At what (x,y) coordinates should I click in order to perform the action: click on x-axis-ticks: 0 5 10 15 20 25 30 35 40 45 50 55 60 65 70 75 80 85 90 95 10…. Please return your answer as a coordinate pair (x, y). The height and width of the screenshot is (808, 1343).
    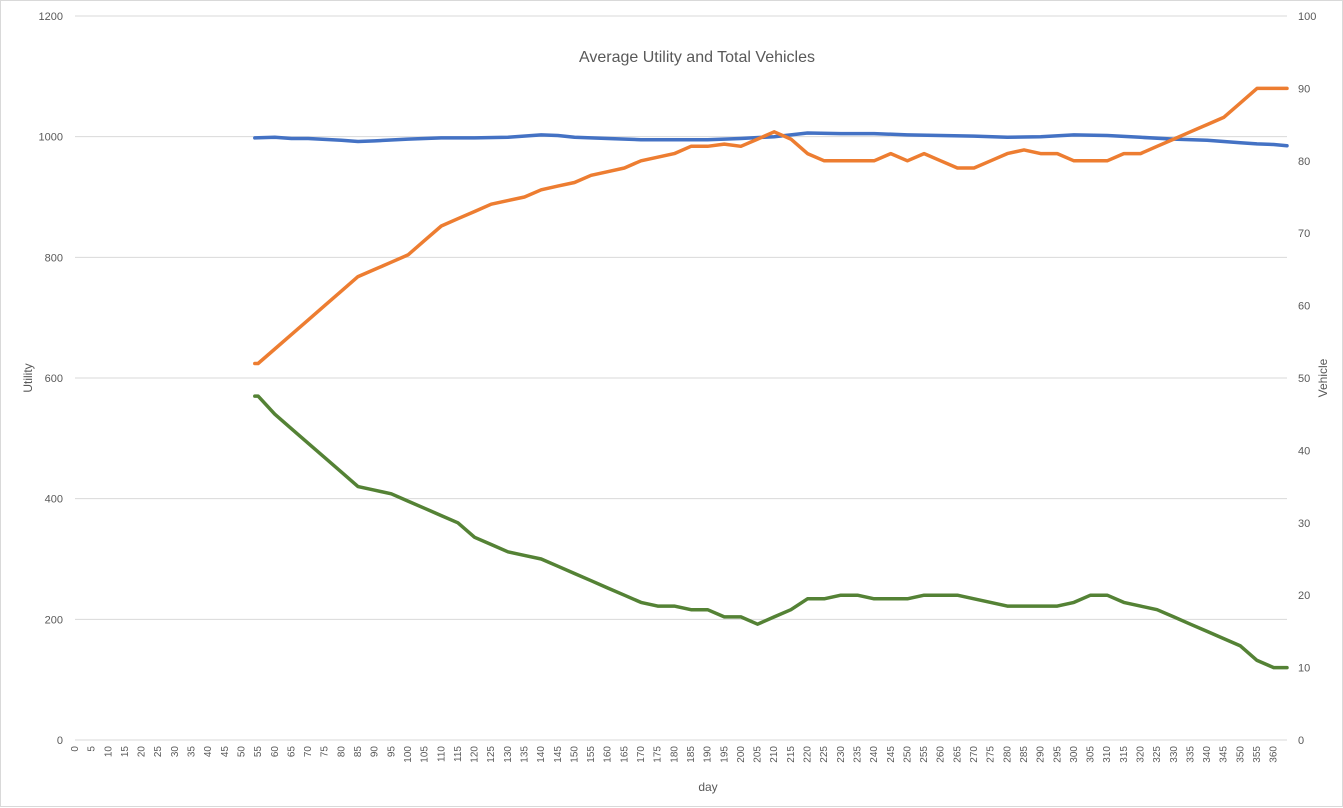
    Looking at the image, I should click on (675, 754).